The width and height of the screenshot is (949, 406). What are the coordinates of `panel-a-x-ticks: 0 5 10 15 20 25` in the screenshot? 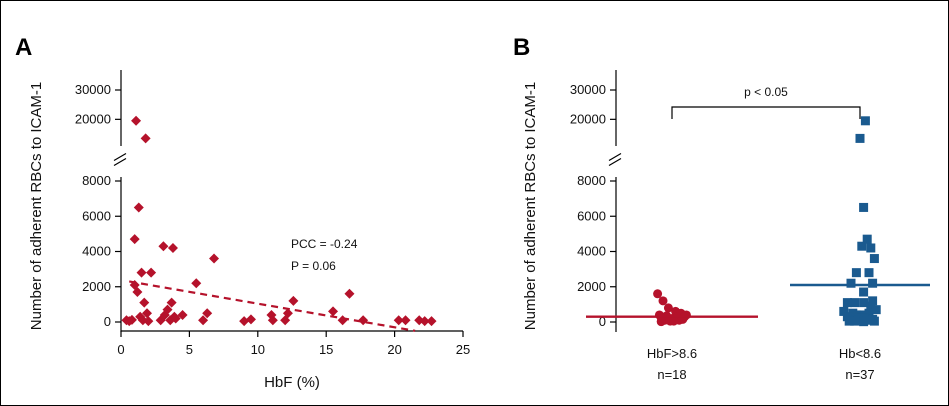 It's located at (293, 344).